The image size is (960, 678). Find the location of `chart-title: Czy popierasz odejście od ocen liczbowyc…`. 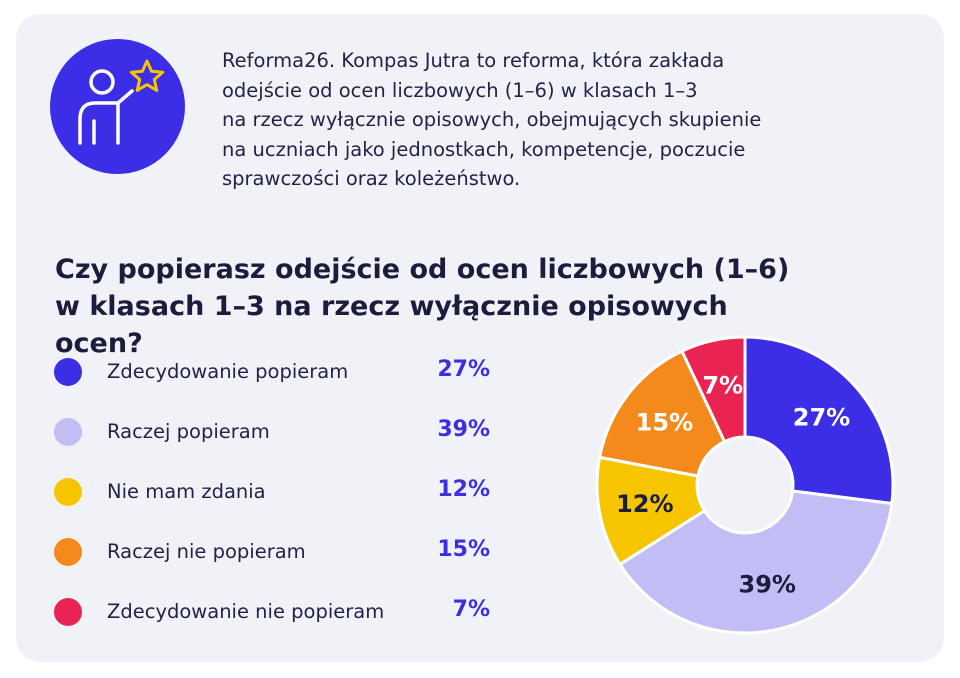

chart-title: Czy popierasz odejście od ocen liczbowyc… is located at coordinates (435, 306).